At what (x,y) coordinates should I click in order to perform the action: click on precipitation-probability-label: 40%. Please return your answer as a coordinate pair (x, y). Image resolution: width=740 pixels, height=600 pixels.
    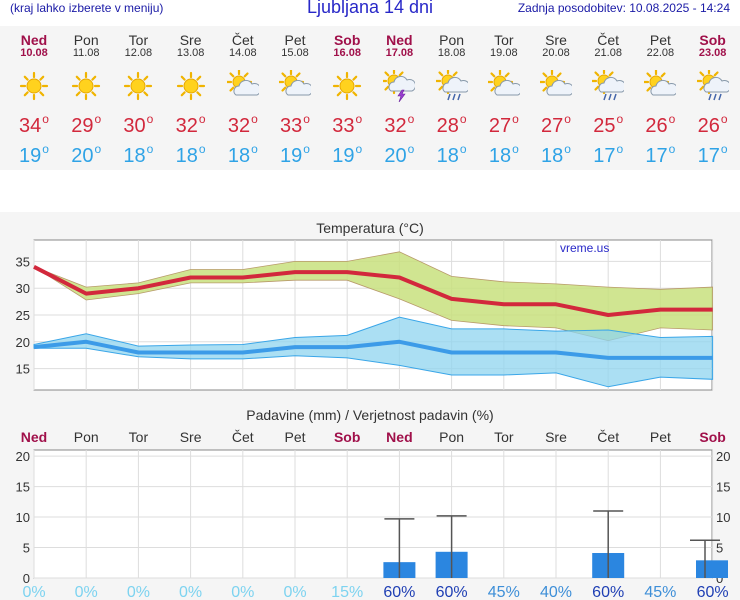
    Looking at the image, I should click on (556, 592).